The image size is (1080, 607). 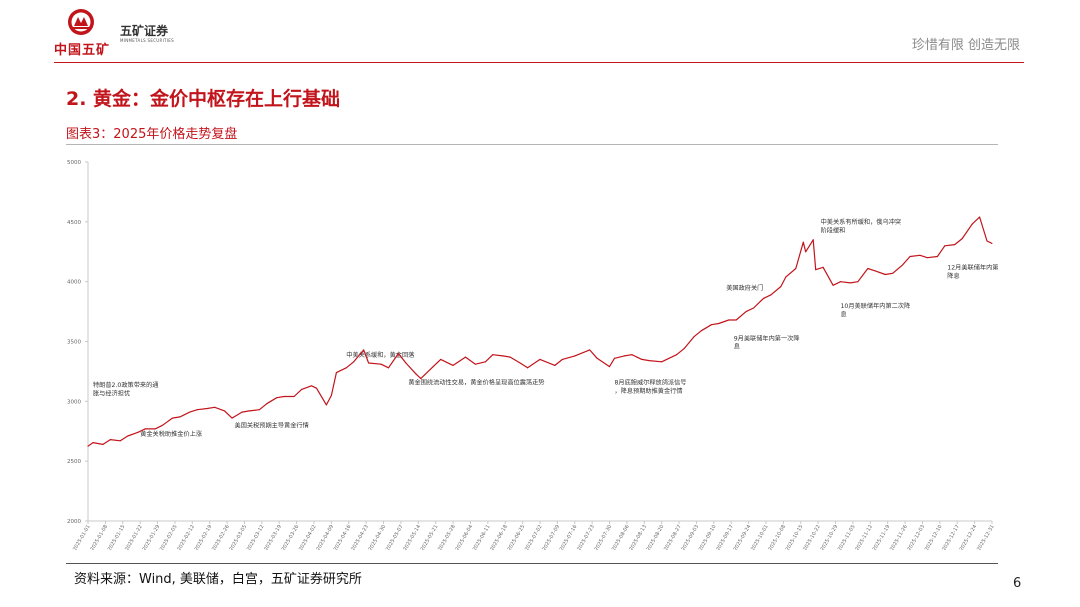 I want to click on x-tick-label: 2025-01-08, so click(x=99, y=537).